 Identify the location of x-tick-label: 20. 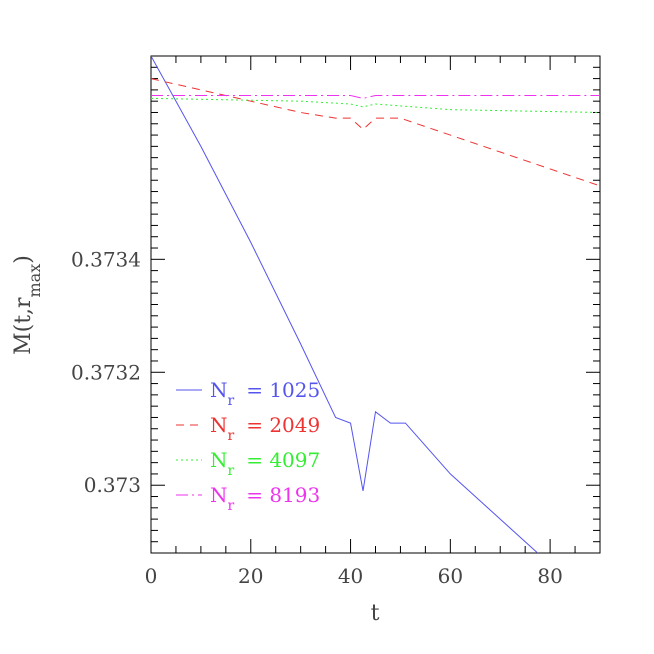
(250, 576).